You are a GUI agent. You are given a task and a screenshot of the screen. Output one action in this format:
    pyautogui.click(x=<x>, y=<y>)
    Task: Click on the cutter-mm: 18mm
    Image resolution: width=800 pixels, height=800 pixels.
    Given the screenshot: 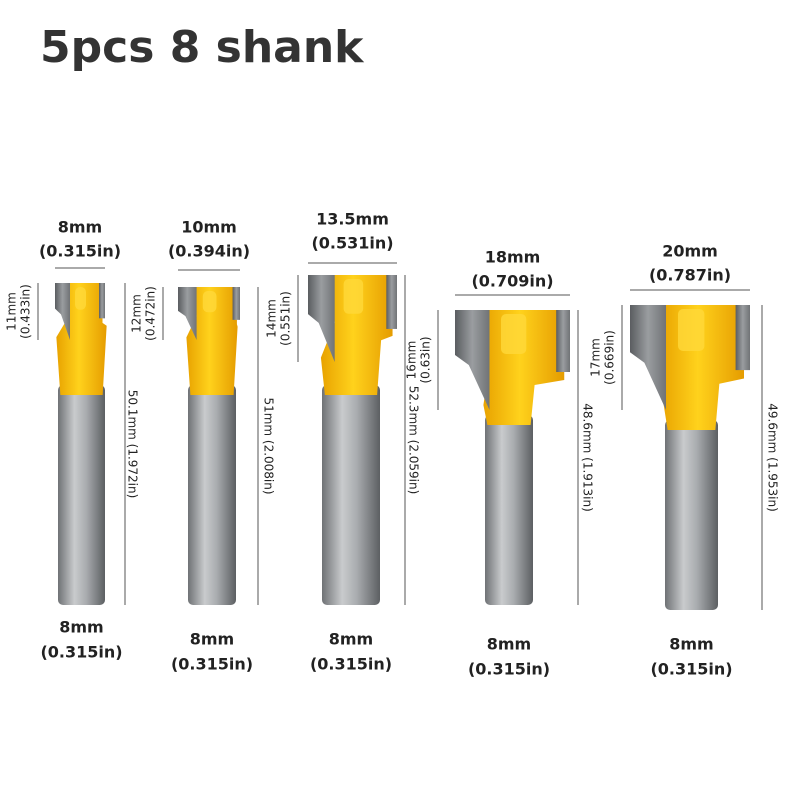 What is the action you would take?
    pyautogui.click(x=513, y=257)
    